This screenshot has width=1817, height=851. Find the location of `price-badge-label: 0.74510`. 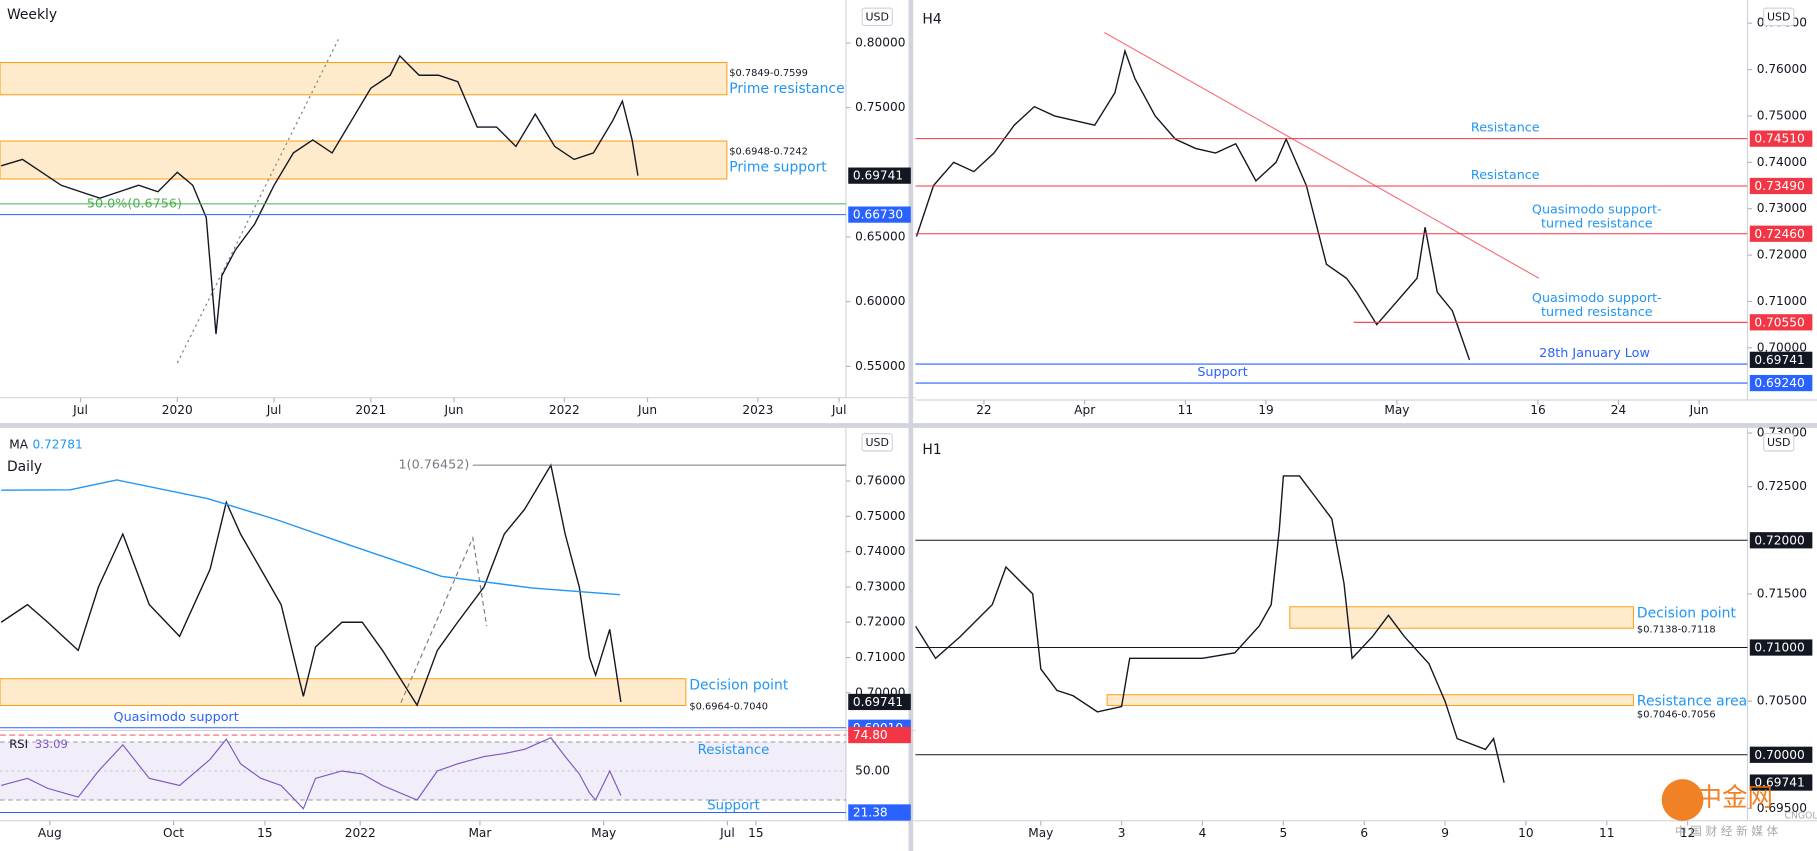

price-badge-label: 0.74510 is located at coordinates (1779, 139).